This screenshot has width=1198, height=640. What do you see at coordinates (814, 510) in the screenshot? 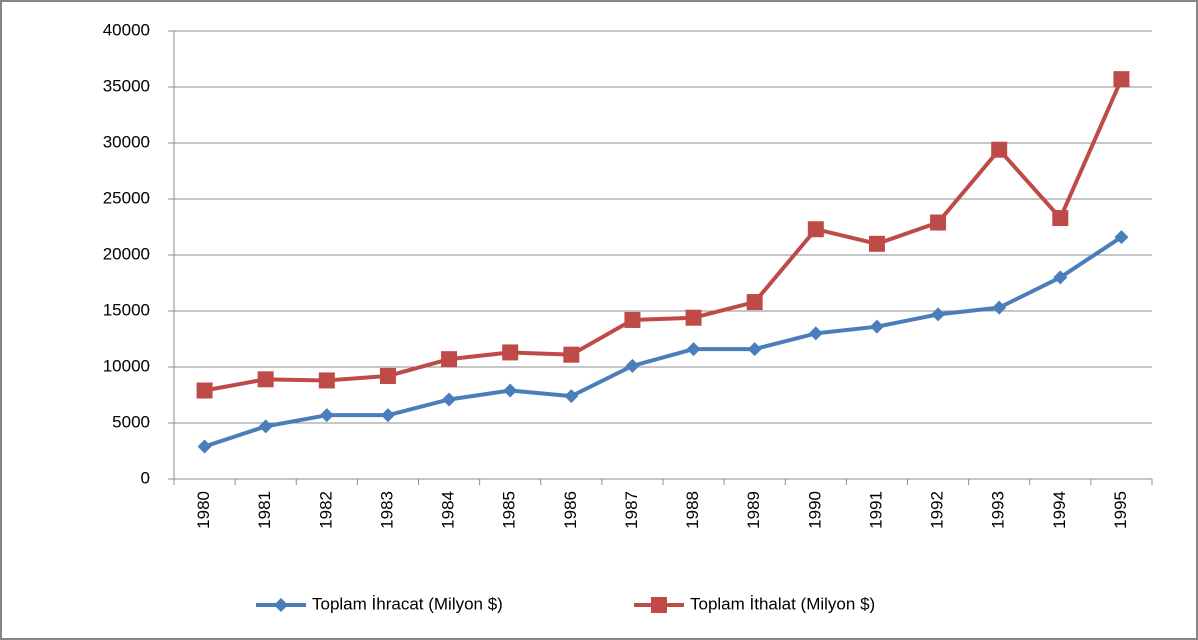
I see `x-tick-label: 1990` at bounding box center [814, 510].